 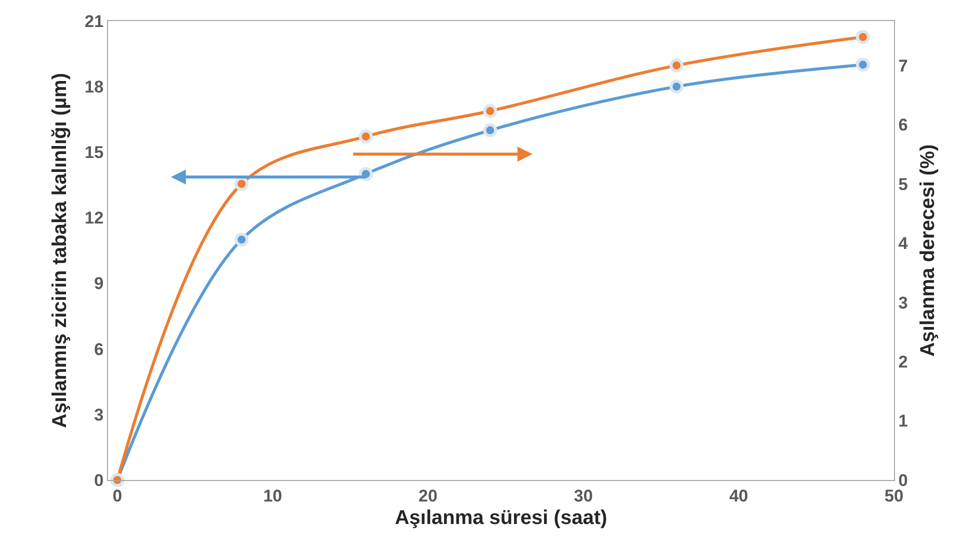 What do you see at coordinates (501, 517) in the screenshot?
I see `x-axis-title: Aşılanma süresi (saat)` at bounding box center [501, 517].